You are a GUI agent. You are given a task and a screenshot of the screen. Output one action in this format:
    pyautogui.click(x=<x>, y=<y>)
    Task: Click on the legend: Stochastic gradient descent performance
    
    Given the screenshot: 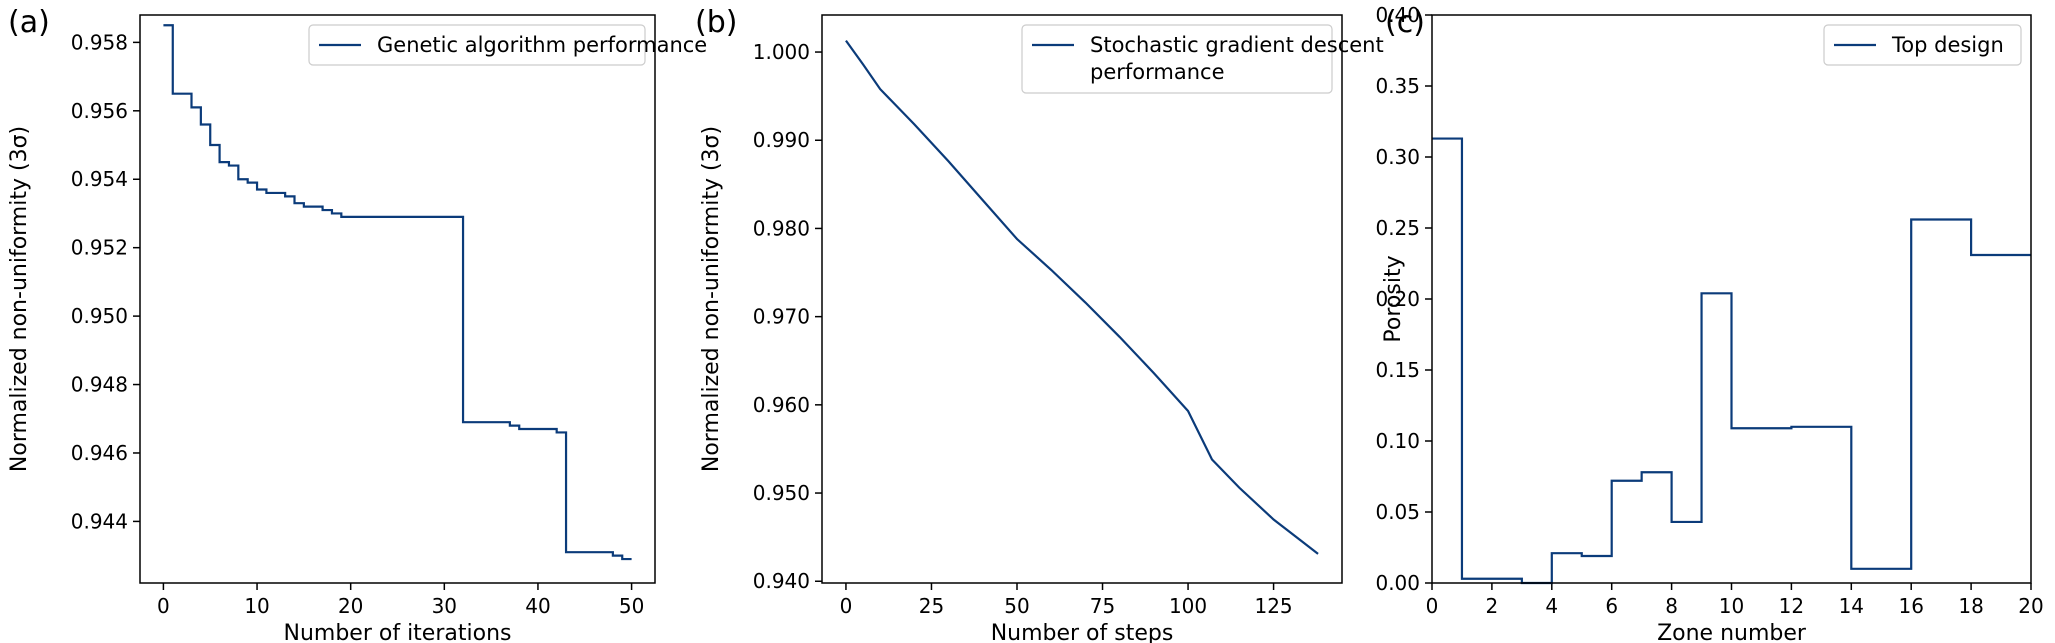 What is the action you would take?
    pyautogui.click(x=1202, y=59)
    